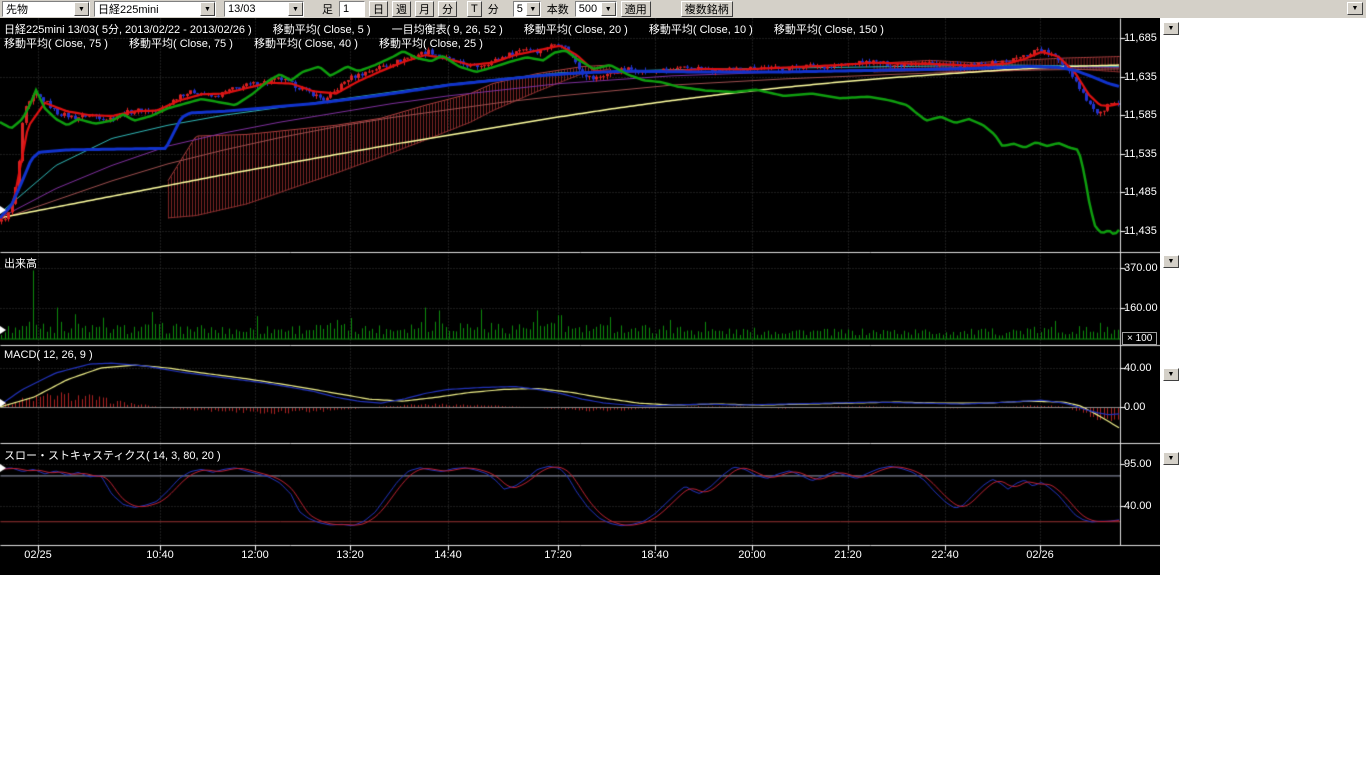  I want to click on time-axis-label: 12:00, so click(255, 555).